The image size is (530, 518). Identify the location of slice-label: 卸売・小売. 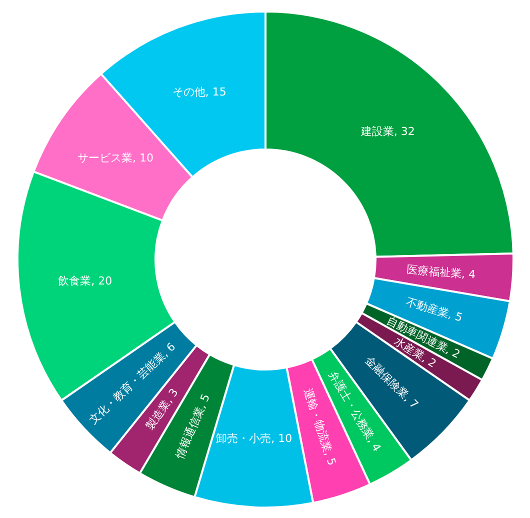
(244, 438).